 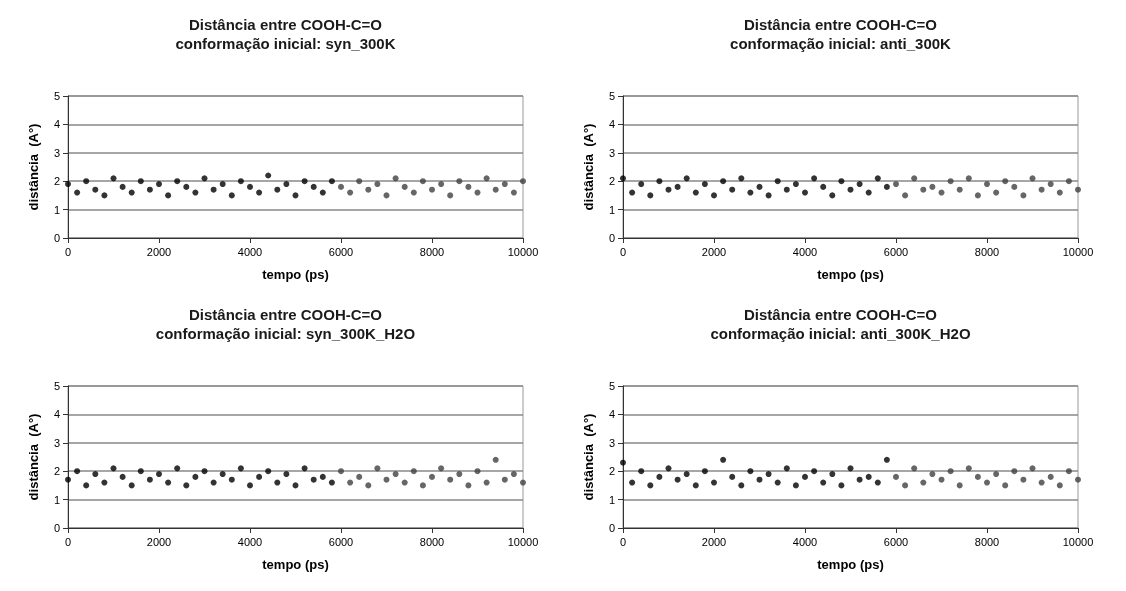 I want to click on x-tick-label: 0, so click(x=623, y=541).